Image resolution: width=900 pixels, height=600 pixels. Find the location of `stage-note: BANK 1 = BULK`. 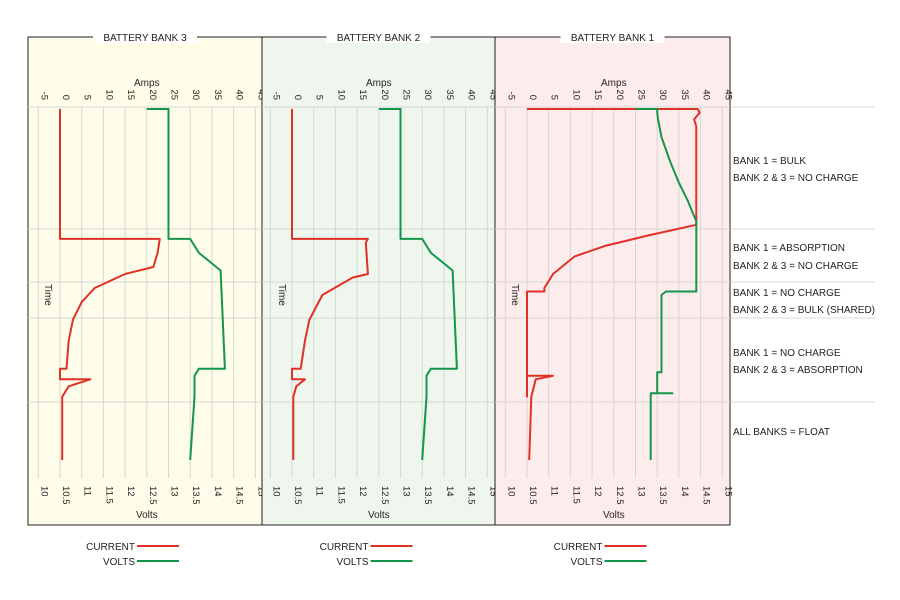

stage-note: BANK 1 = BULK is located at coordinates (769, 161).